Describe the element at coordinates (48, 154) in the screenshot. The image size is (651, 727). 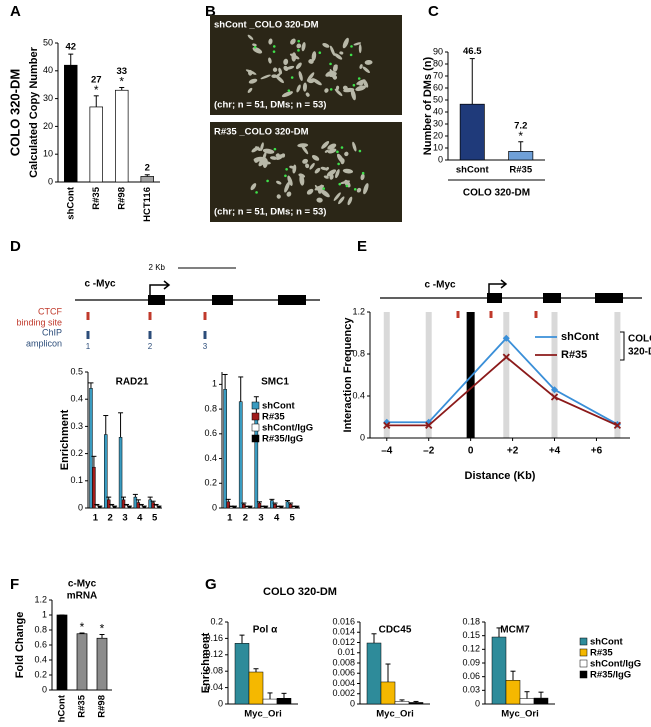
I see `y-tick-label: 10` at that location.